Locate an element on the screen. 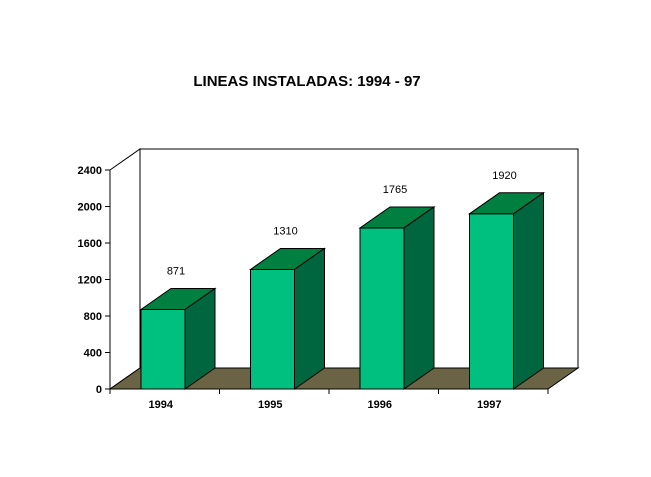 Image resolution: width=651 pixels, height=477 pixels. chart-title: LINEAS INSTALADAS: 1994 - 97 is located at coordinates (306, 81).